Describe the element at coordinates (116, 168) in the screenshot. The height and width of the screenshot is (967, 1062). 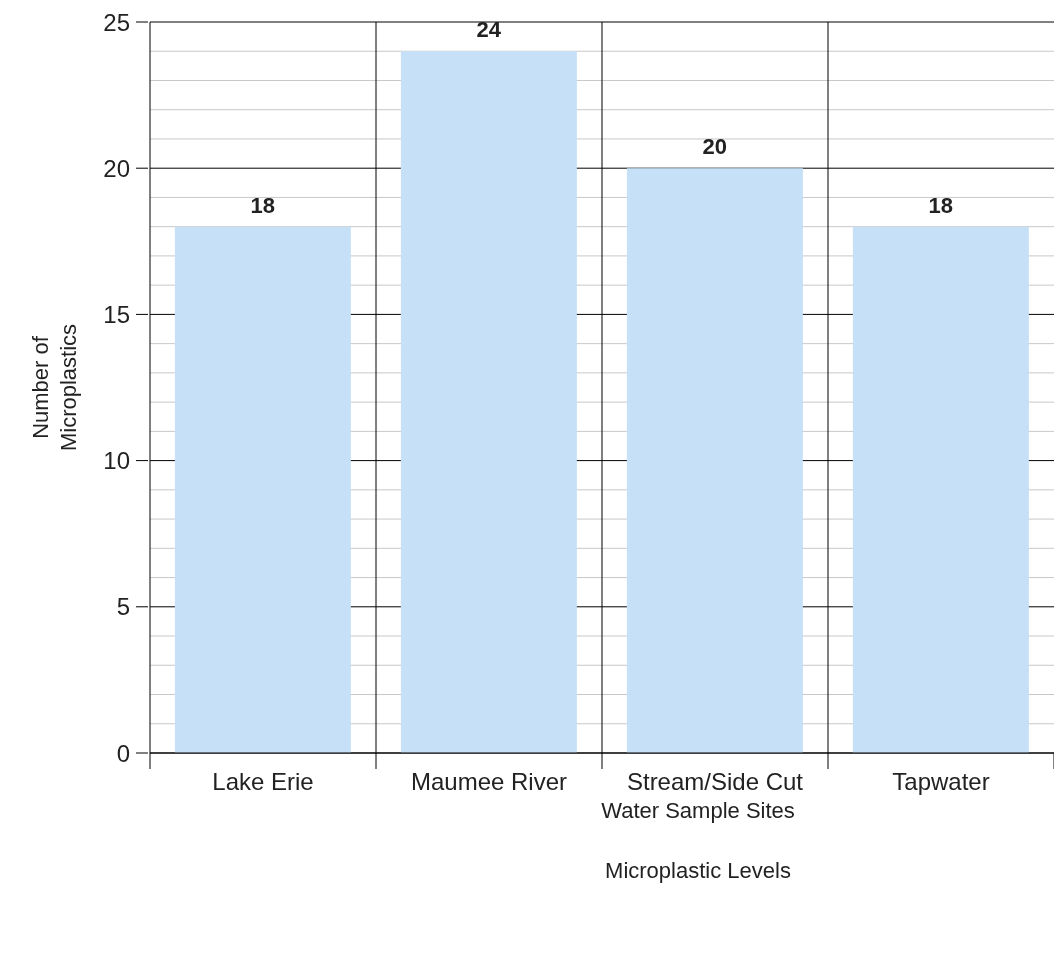
I see `y-tick-label: 20` at that location.